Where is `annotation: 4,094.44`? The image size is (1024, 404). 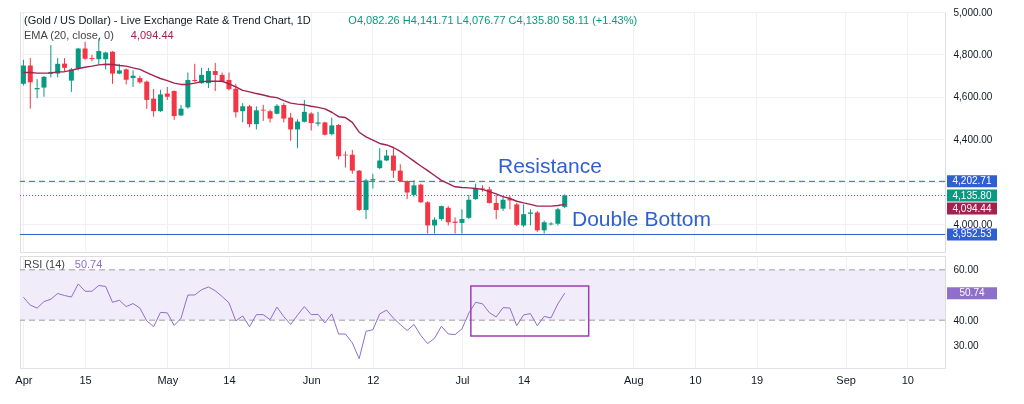
annotation: 4,094.44 is located at coordinates (152, 35).